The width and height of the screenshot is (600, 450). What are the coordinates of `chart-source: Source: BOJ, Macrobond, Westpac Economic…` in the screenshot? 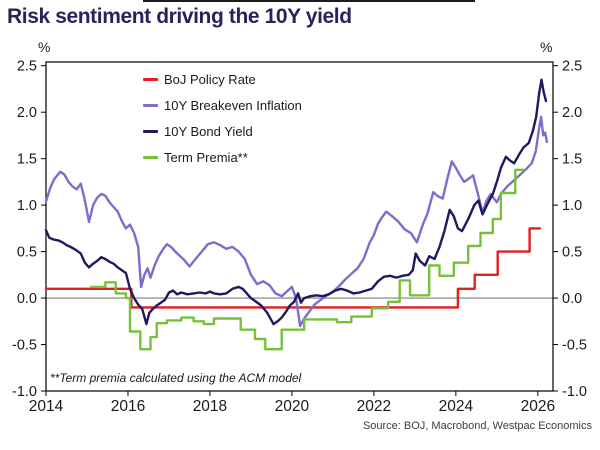 It's located at (477, 426).